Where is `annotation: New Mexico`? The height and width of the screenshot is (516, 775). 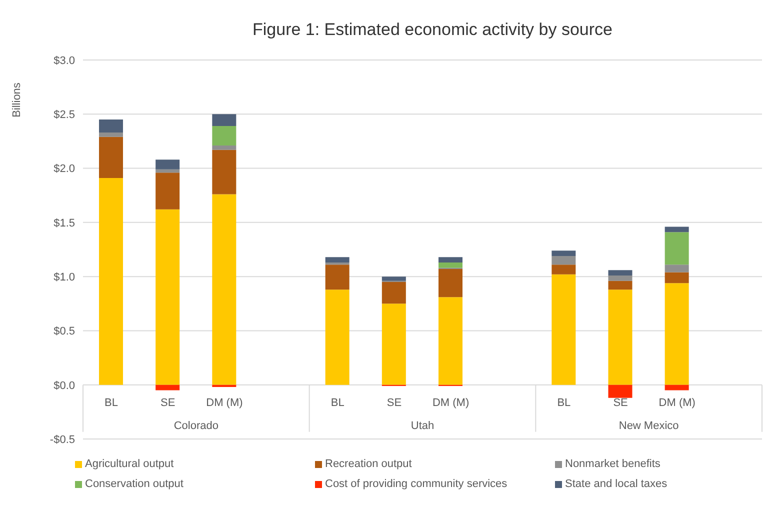
annotation: New Mexico is located at coordinates (648, 426).